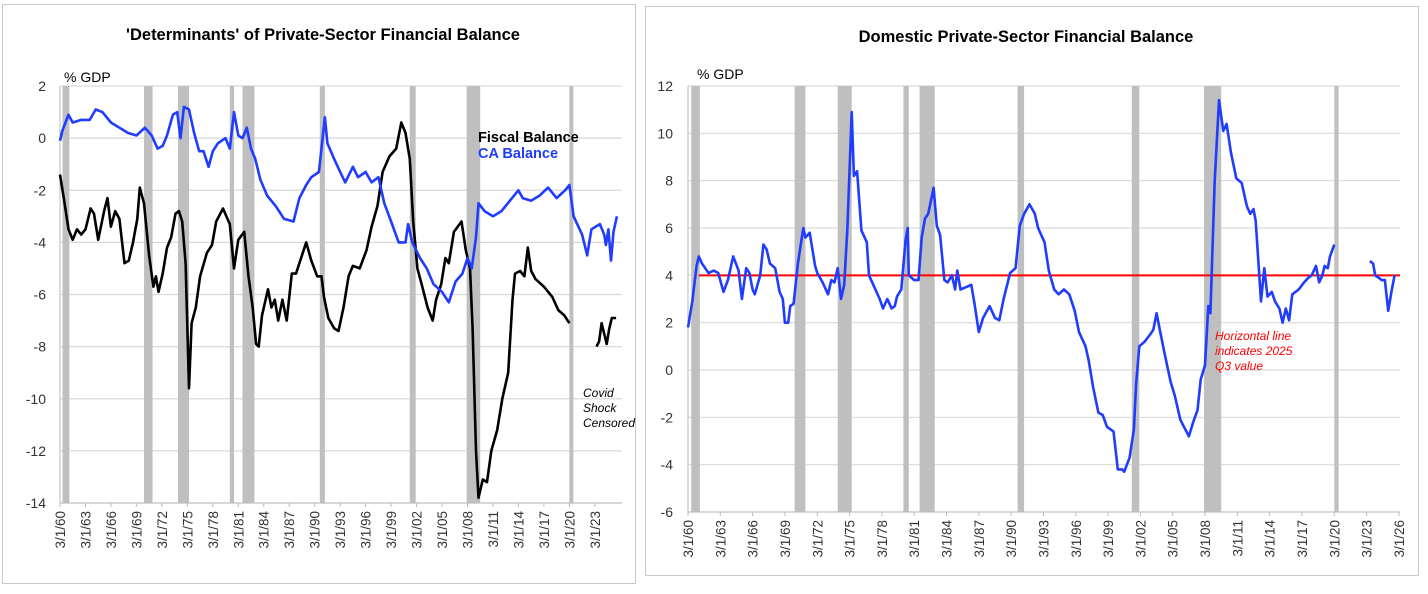  I want to click on legend-entry: Fiscal Balance, so click(528, 138).